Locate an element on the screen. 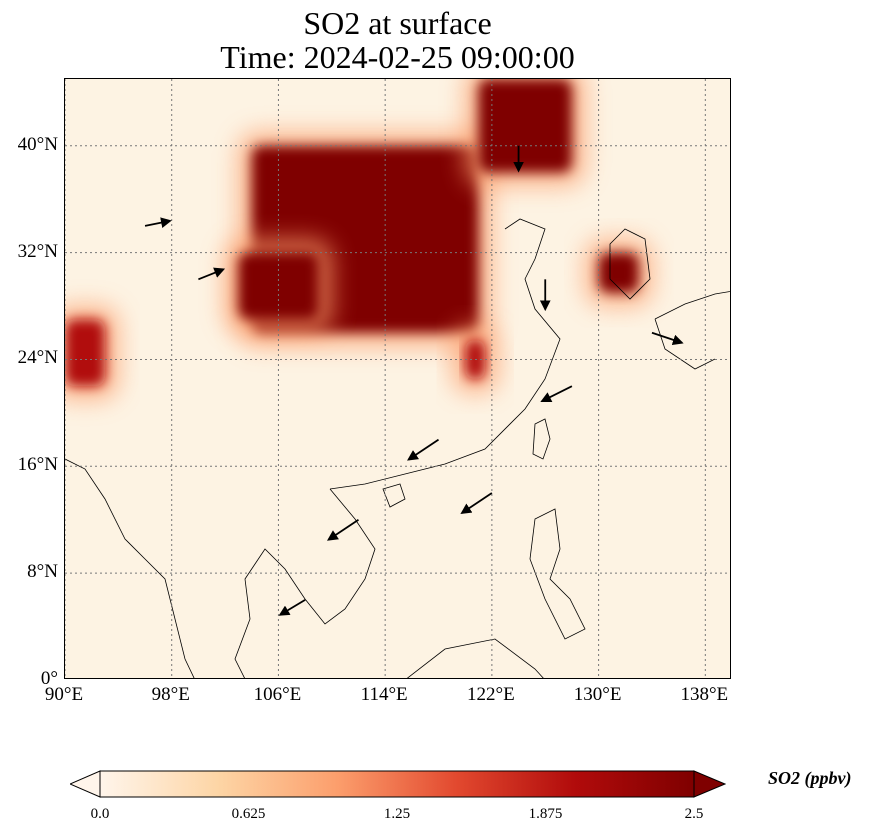 Image resolution: width=875 pixels, height=836 pixels. coastline-korea is located at coordinates (630, 264).